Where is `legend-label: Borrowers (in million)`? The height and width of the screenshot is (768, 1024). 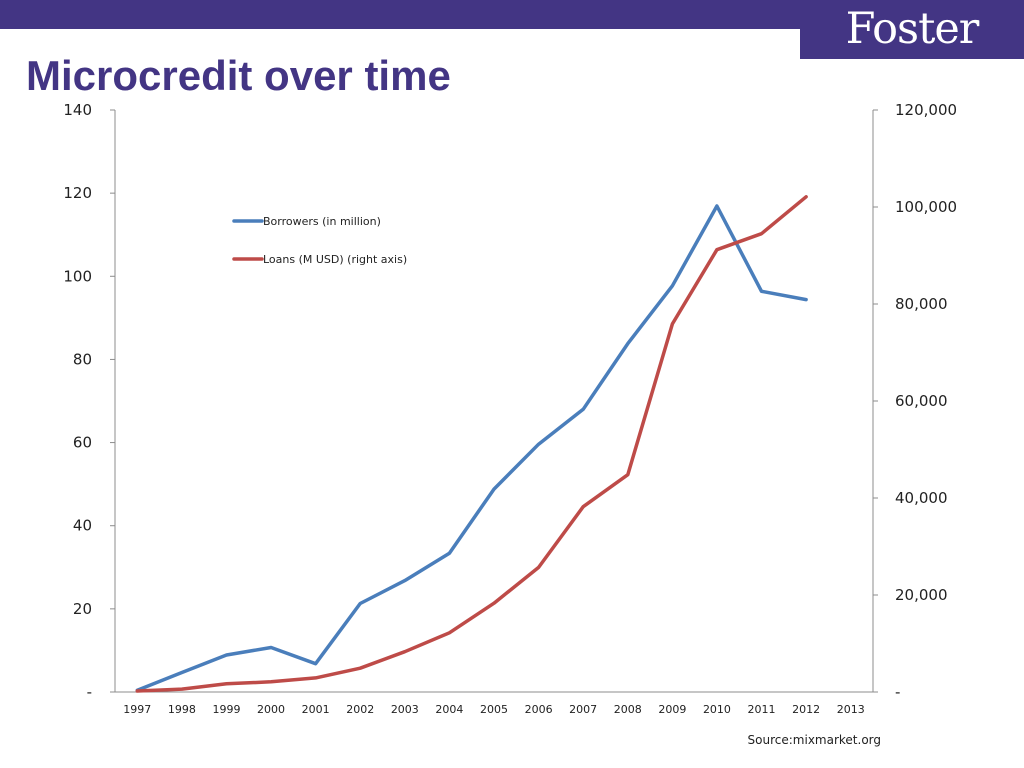 legend-label: Borrowers (in million) is located at coordinates (322, 221).